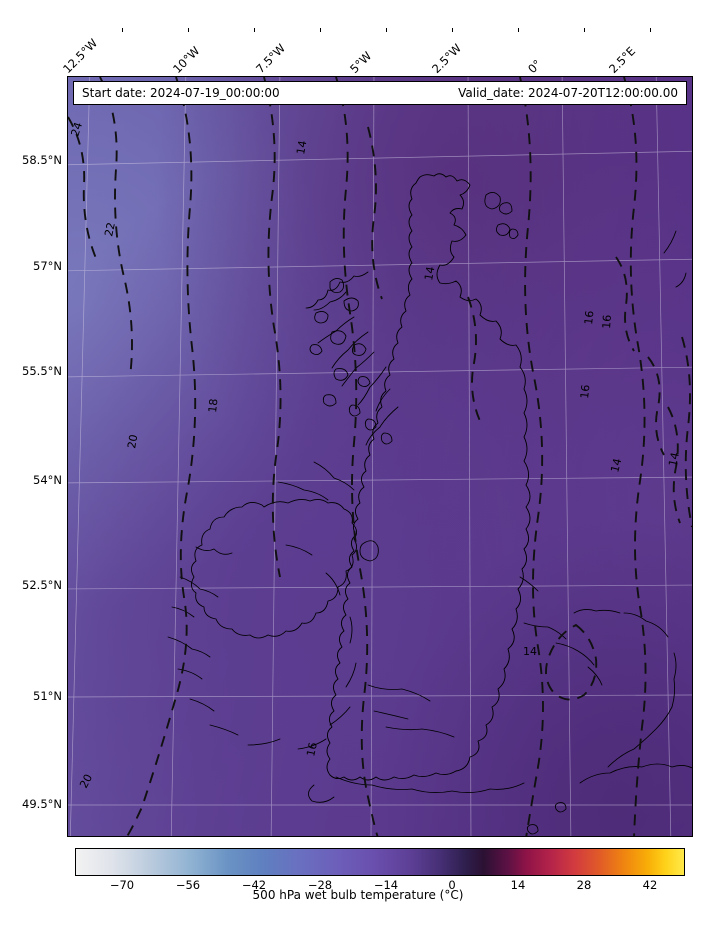 The image size is (716, 949). Describe the element at coordinates (42, 371) in the screenshot. I see `lat-tick-2: 55.5°N` at that location.